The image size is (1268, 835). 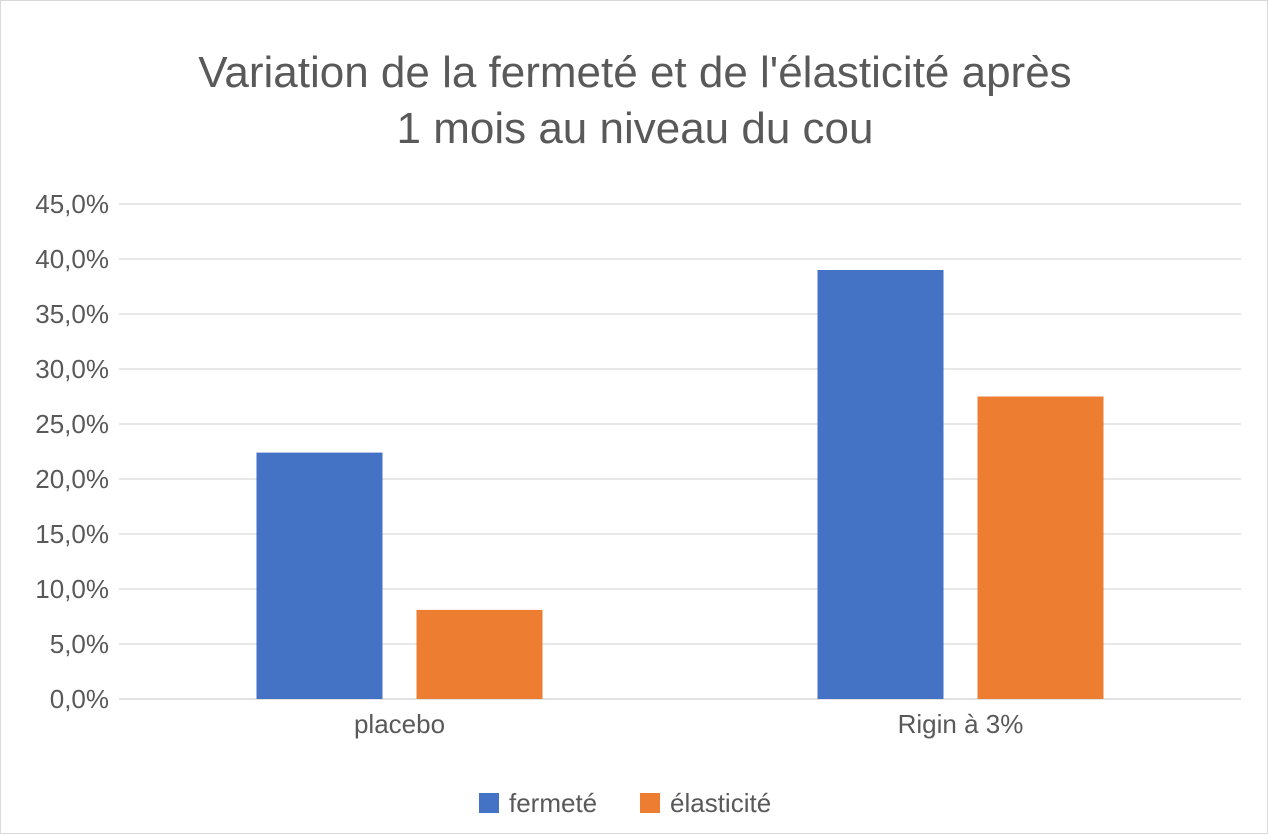 What do you see at coordinates (72, 369) in the screenshot?
I see `y-tick-label: 30,0%` at bounding box center [72, 369].